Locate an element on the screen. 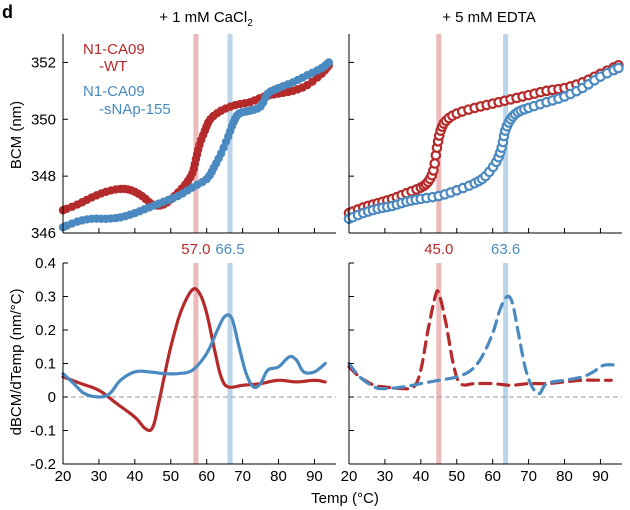 This screenshot has height=510, width=630. xtick-label-1-40: 40 is located at coordinates (420, 476).